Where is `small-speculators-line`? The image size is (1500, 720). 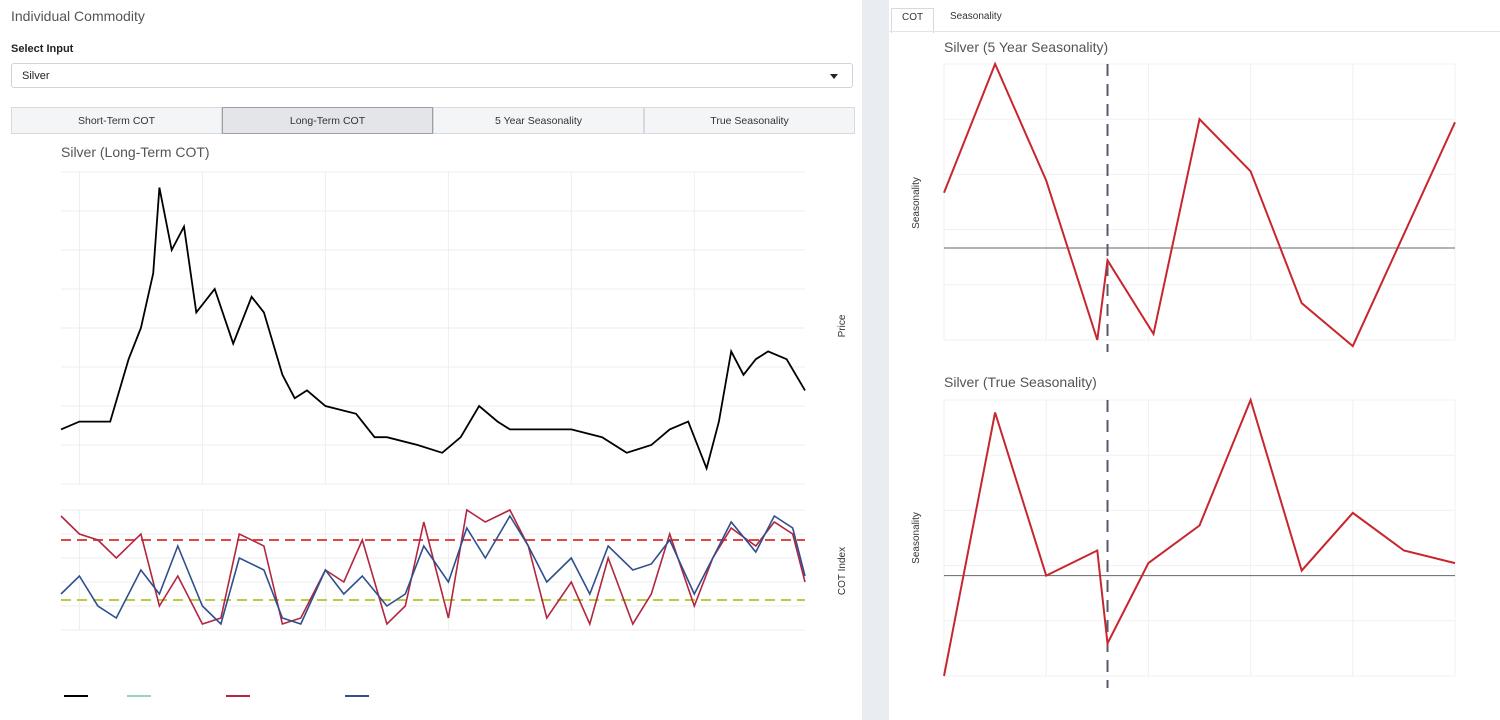
small-speculators-line is located at coordinates (433, 570).